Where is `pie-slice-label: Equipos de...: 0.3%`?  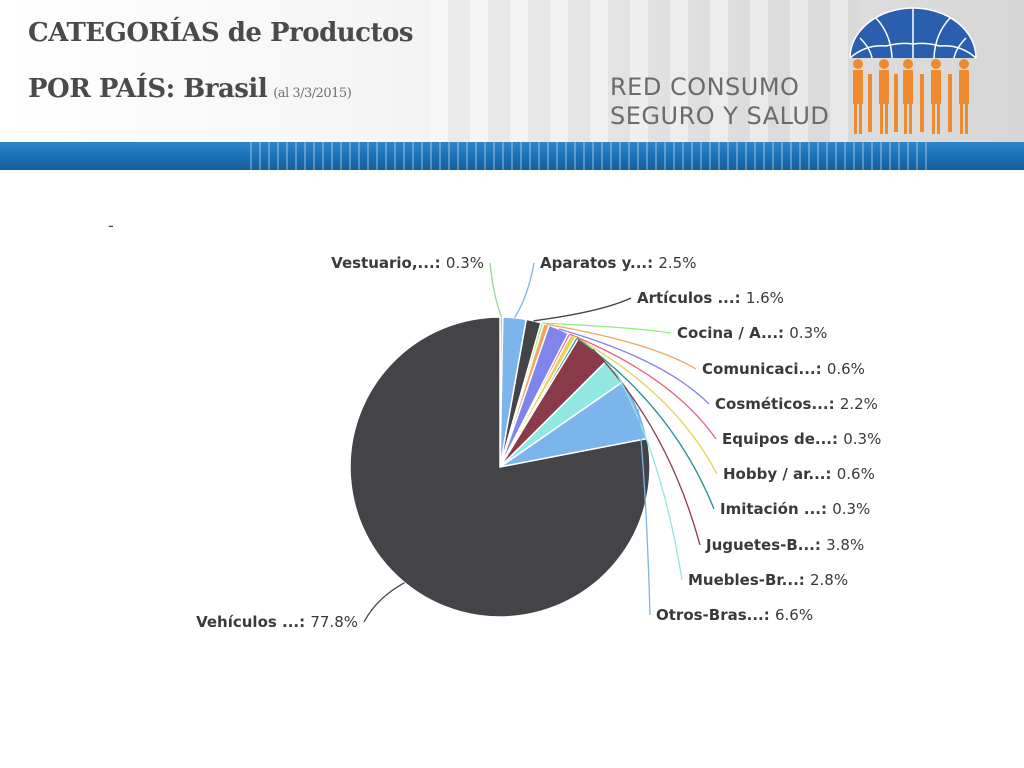 pie-slice-label: Equipos de...: 0.3% is located at coordinates (801, 439).